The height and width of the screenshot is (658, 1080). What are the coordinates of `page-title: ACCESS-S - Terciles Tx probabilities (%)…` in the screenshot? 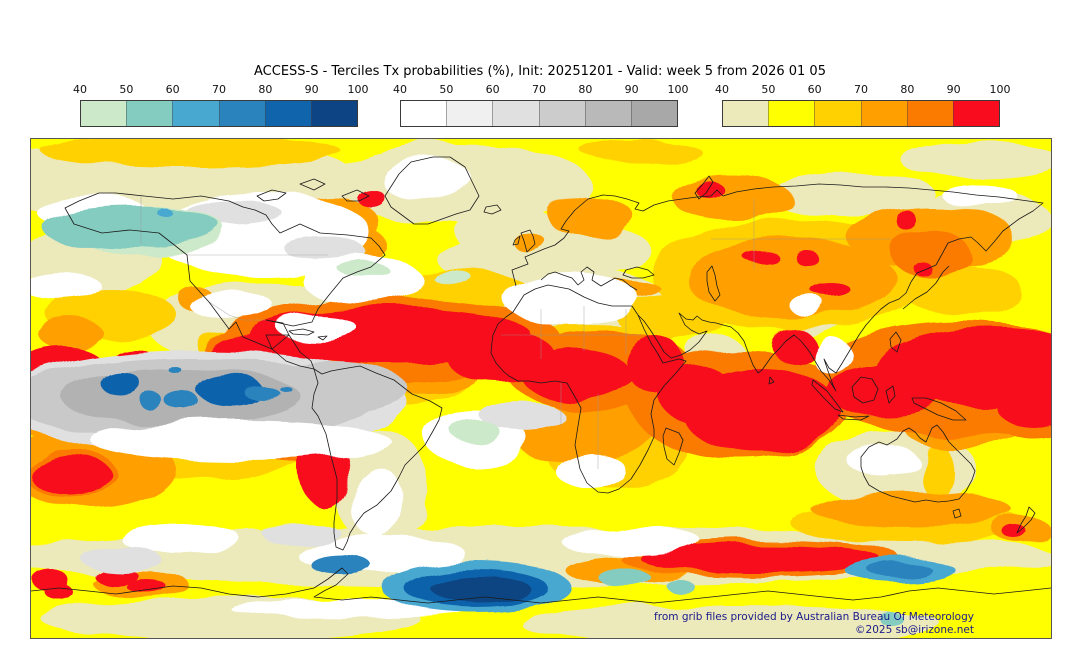 It's located at (540, 71).